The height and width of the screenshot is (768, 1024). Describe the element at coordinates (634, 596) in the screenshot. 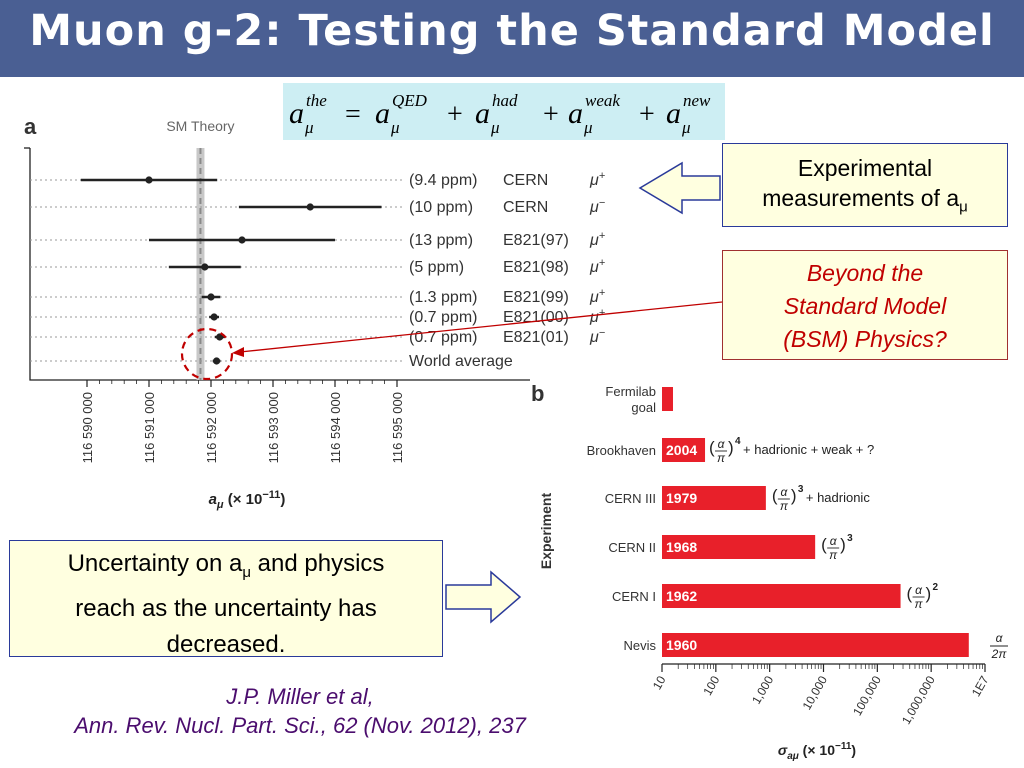

I see `category-label: CERN I` at that location.